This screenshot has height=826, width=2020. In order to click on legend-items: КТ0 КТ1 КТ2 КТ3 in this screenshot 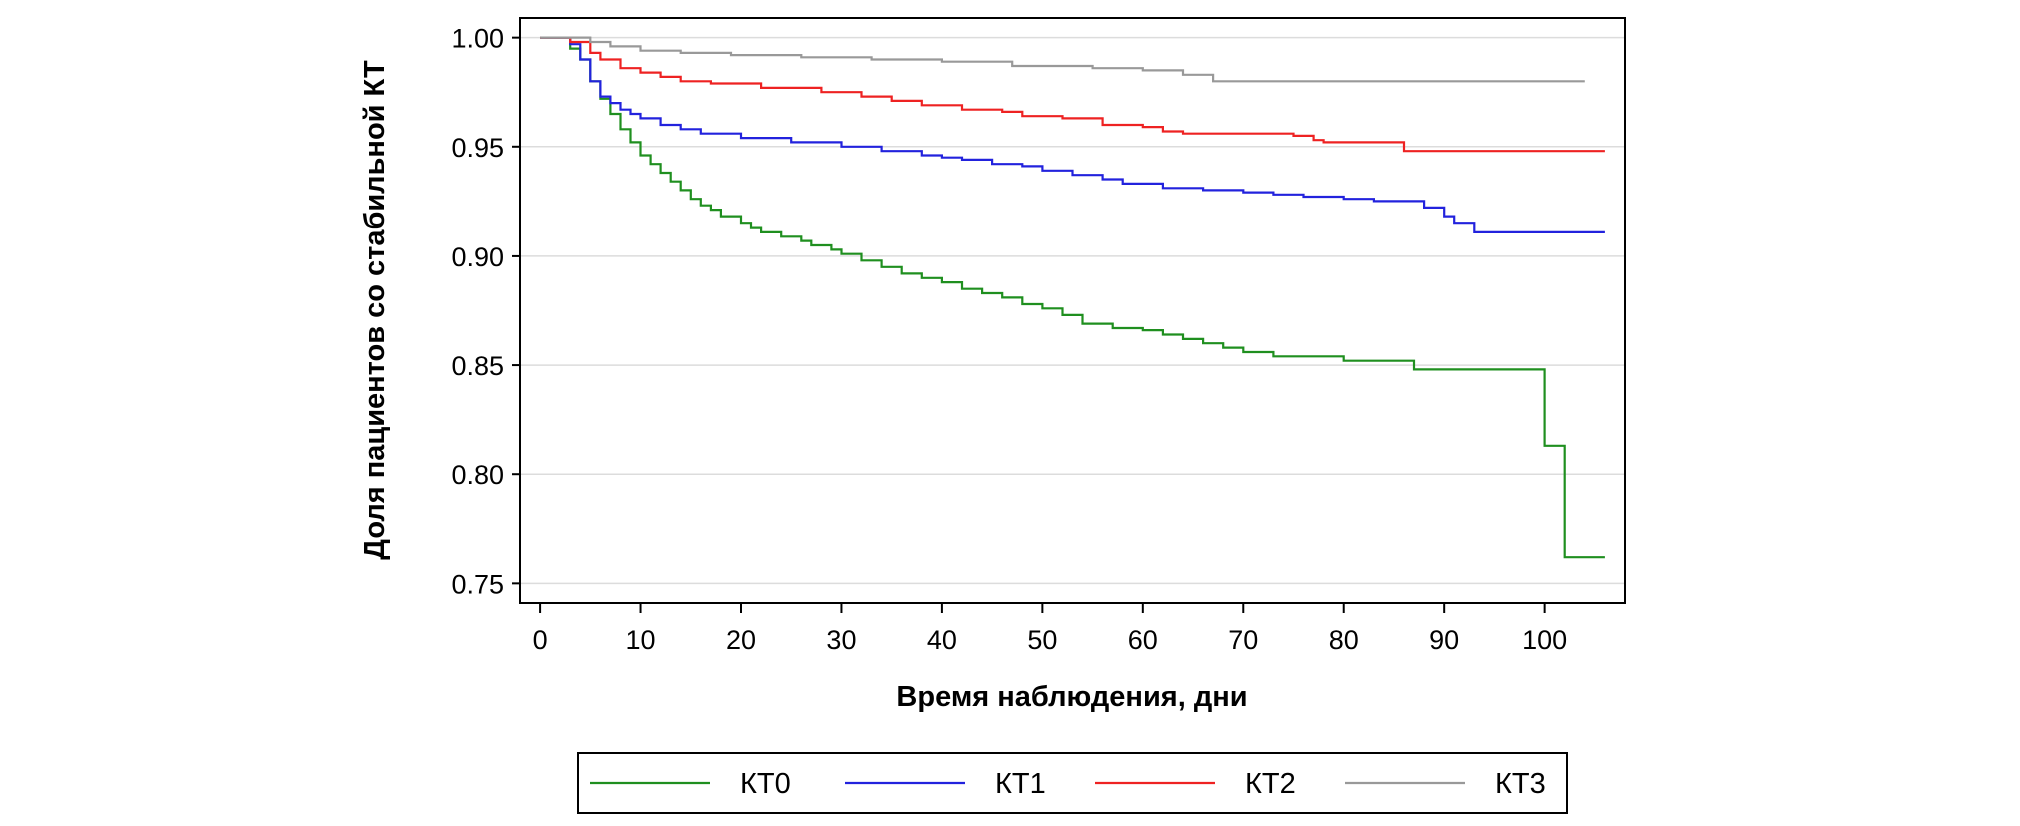, I will do `click(1068, 784)`.